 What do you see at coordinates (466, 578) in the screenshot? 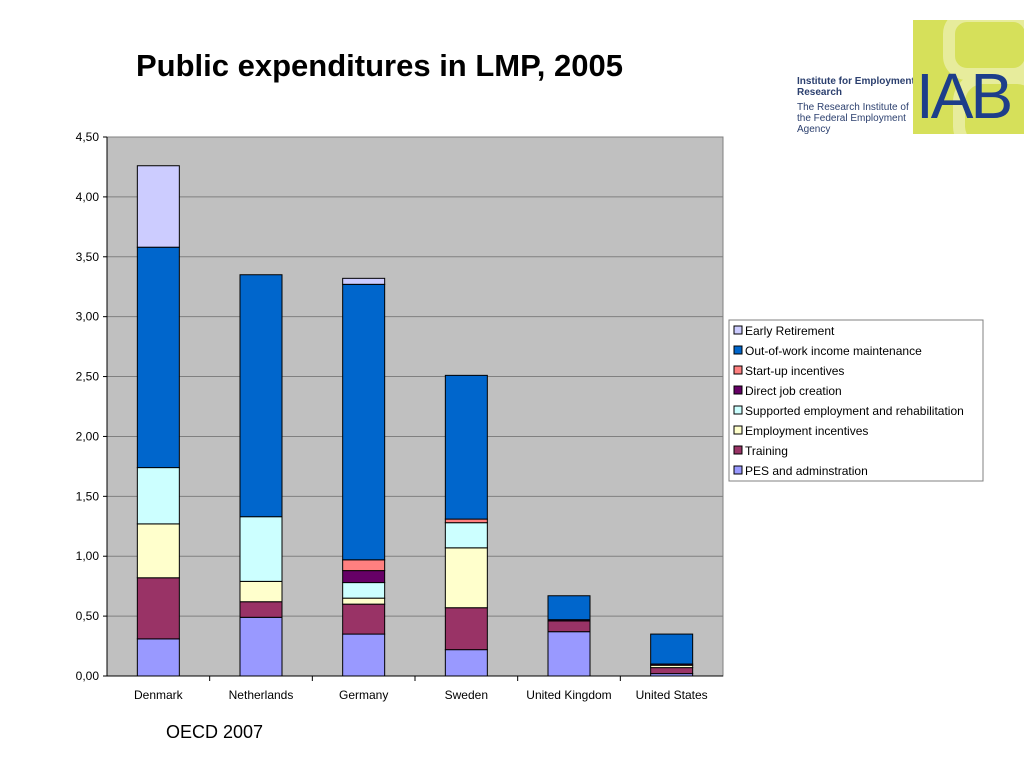
I see `bar-sweden-employment-incentives` at bounding box center [466, 578].